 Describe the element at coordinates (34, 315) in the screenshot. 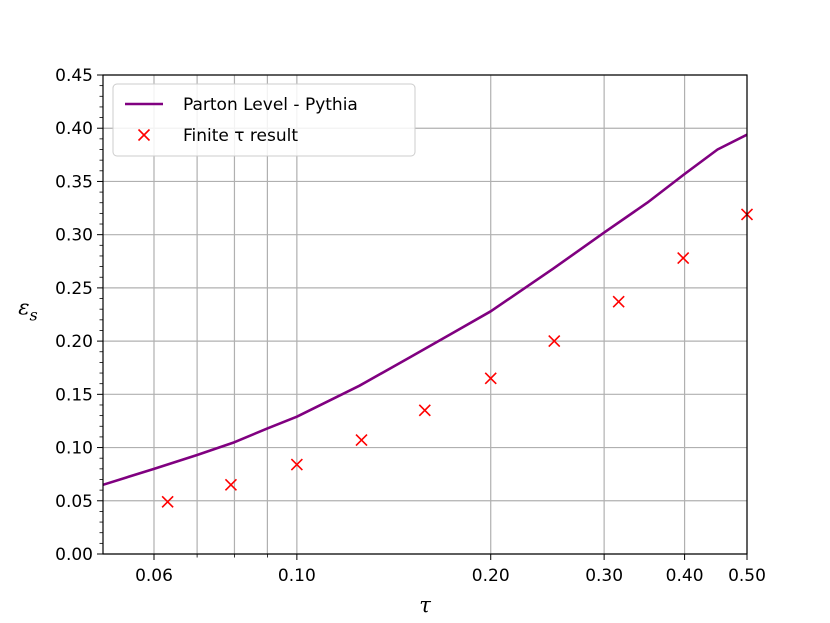

I see `y-axis-label-subscript: s` at that location.